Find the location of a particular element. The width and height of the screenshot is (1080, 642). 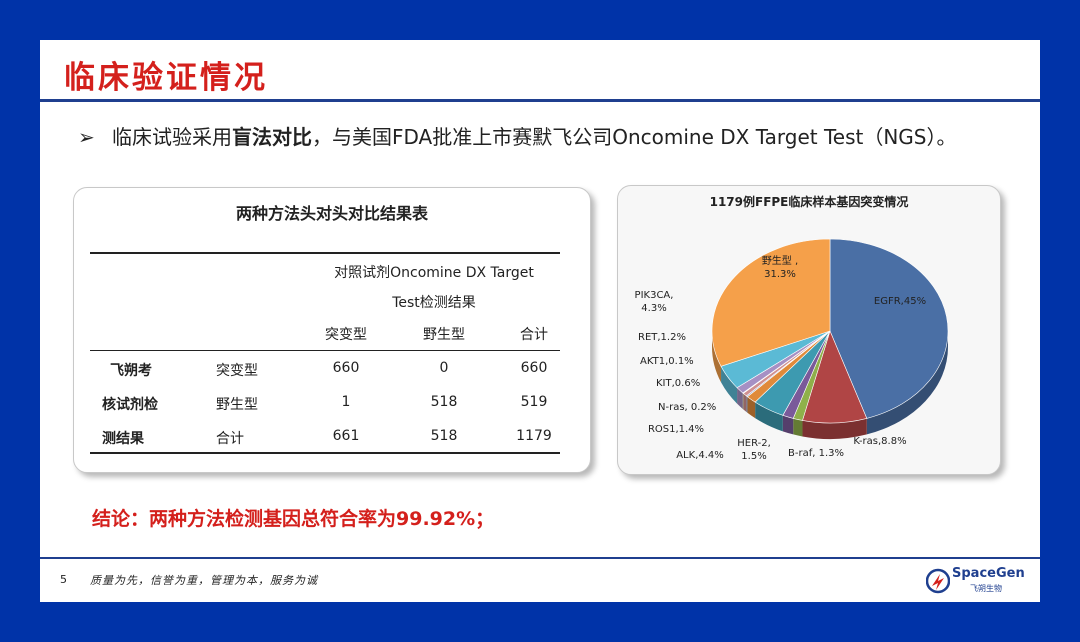

table-cell: 0 is located at coordinates (444, 368).